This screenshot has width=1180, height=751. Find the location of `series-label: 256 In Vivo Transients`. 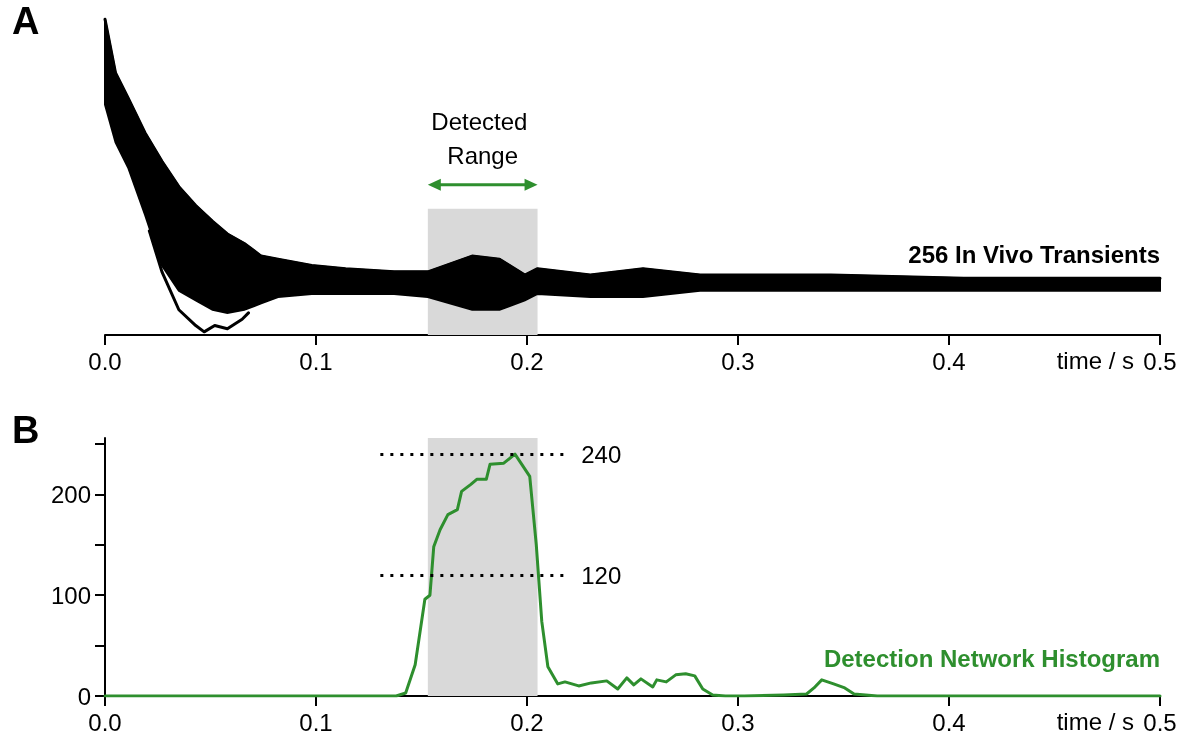

series-label: 256 In Vivo Transients is located at coordinates (1034, 254).